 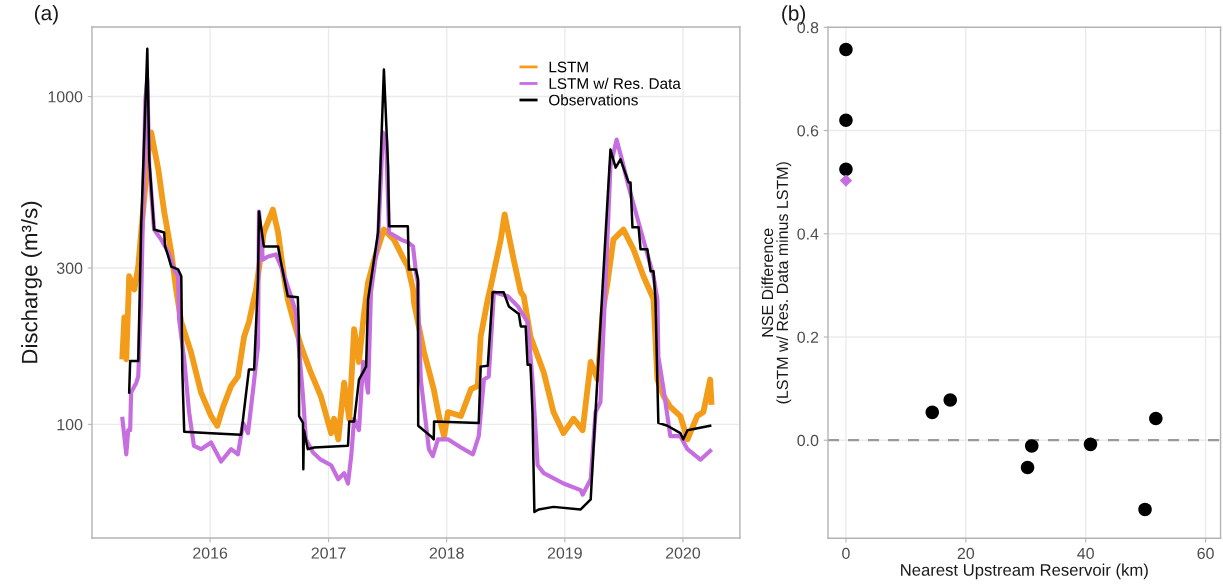 What do you see at coordinates (808, 440) in the screenshot?
I see `y-tick-label: 0.0` at bounding box center [808, 440].